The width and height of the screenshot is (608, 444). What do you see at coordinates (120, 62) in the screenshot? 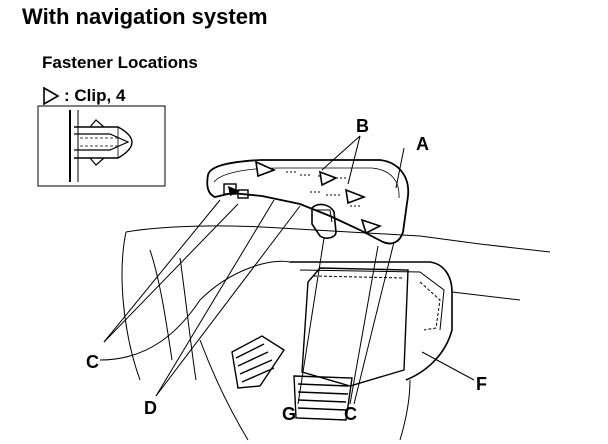
I see `section-subtitle: Fastener Locations` at bounding box center [120, 62].